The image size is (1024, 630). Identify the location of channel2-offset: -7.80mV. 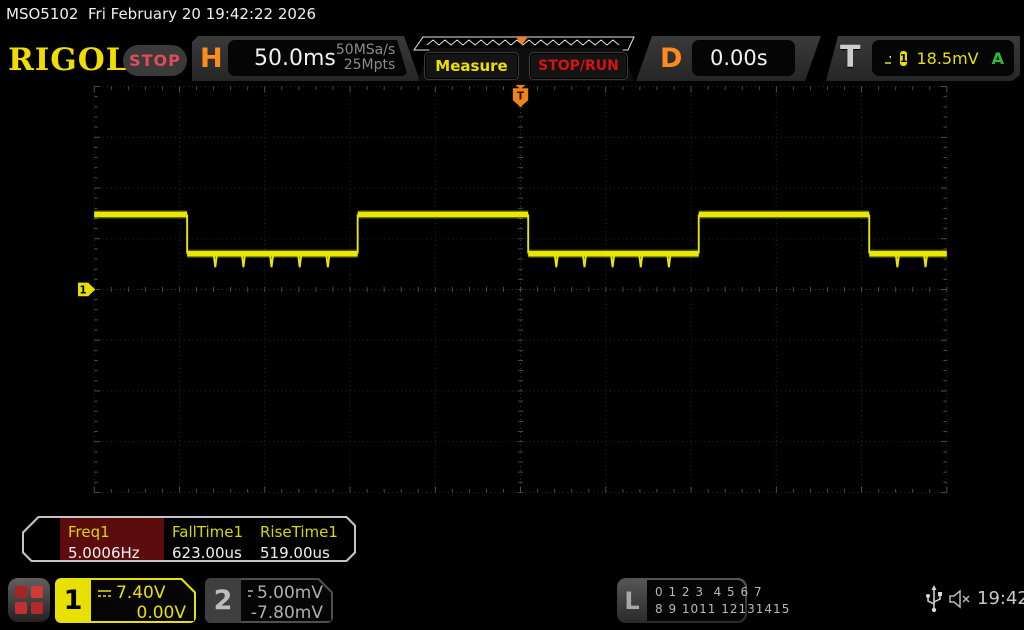
(286, 613).